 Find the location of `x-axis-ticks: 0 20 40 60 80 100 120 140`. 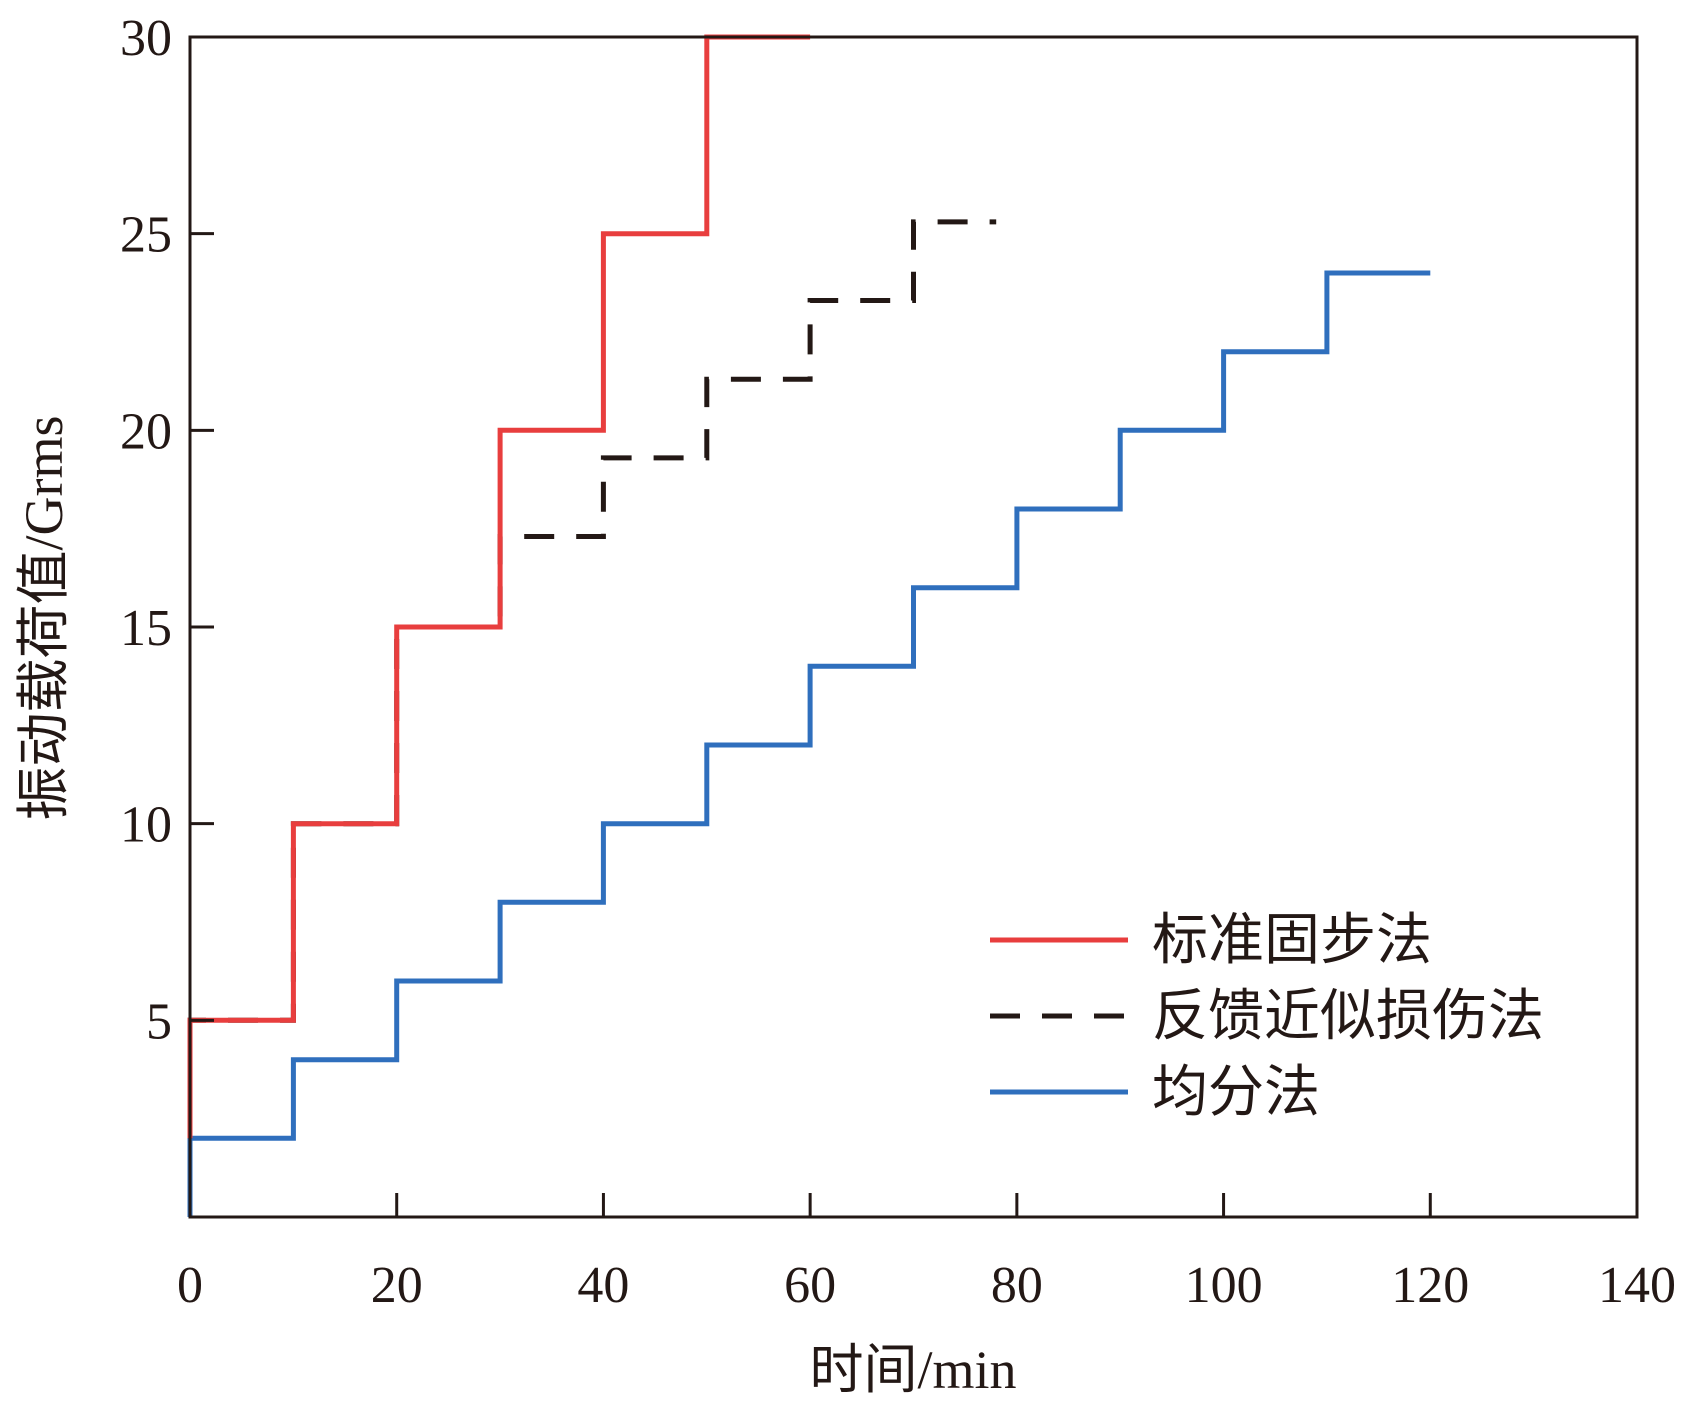

x-axis-ticks: 0 20 40 60 80 100 120 140 is located at coordinates (926, 1253).